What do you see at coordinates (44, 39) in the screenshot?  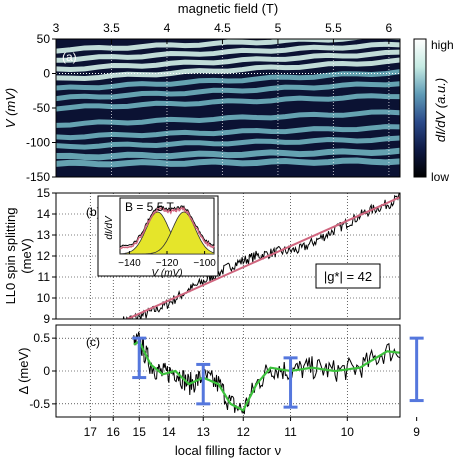 I see `y-tick-label: 50` at bounding box center [44, 39].